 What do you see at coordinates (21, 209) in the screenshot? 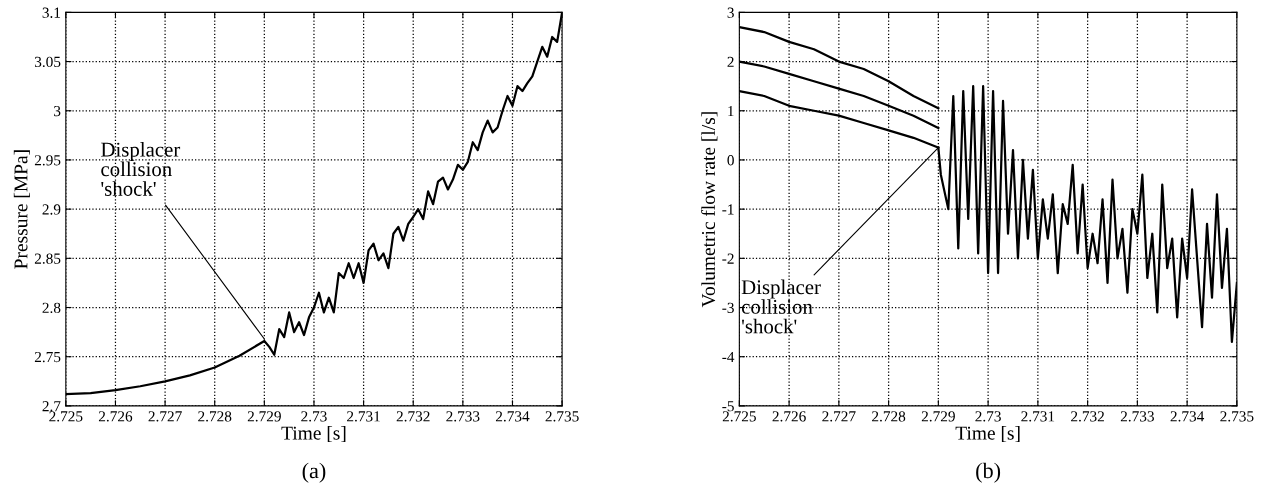
I see `y-axis-title: Pressure [MPa]` at bounding box center [21, 209].